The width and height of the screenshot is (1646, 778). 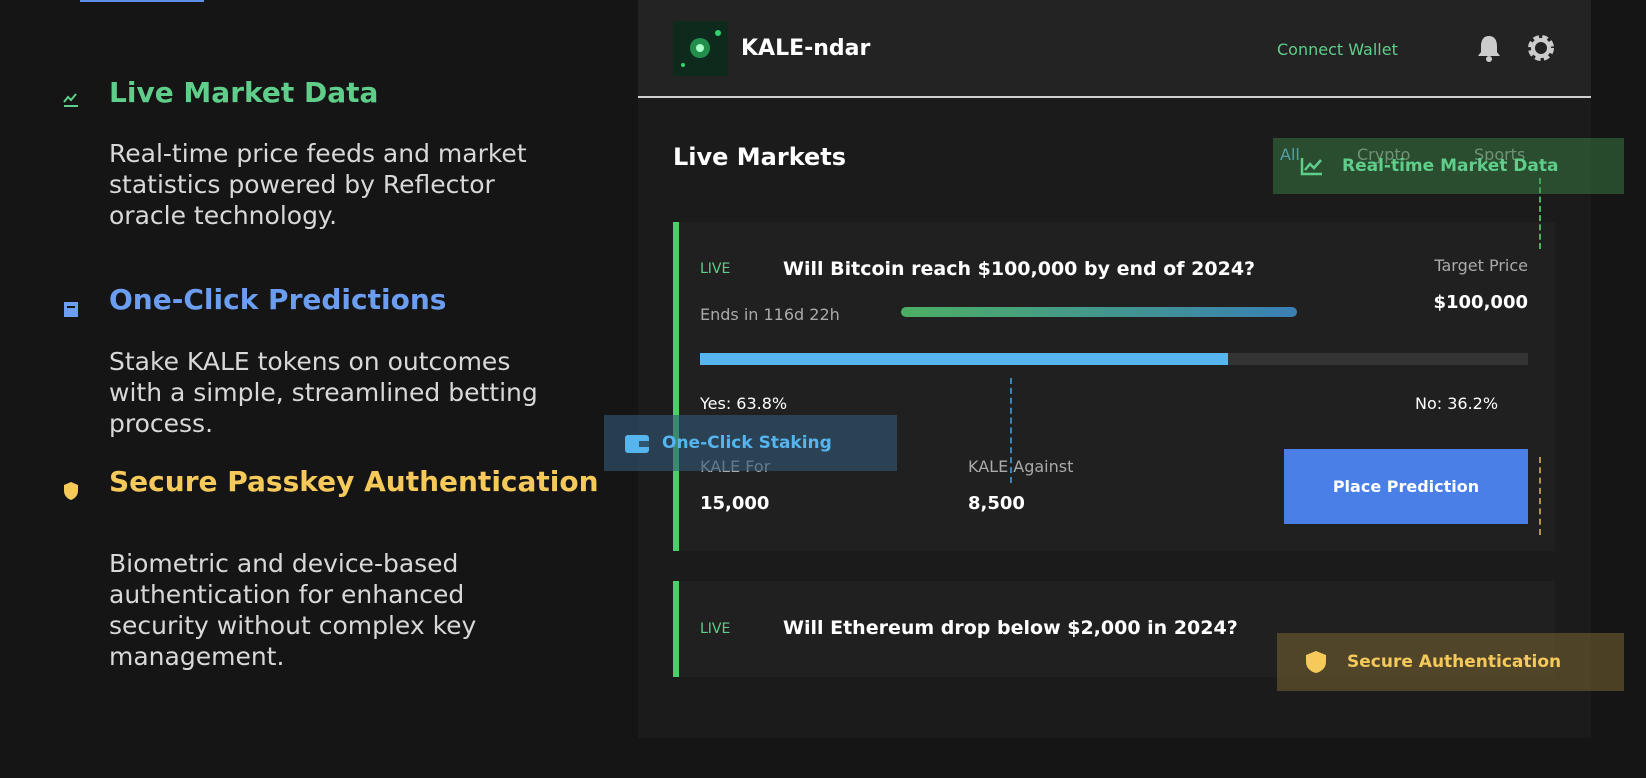 I want to click on tab: All, so click(x=1290, y=154).